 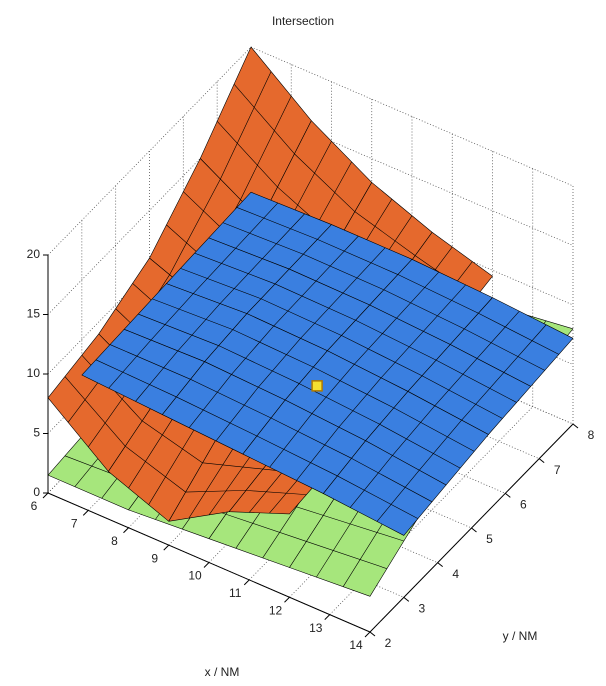 What do you see at coordinates (317, 386) in the screenshot?
I see `intersection-marker` at bounding box center [317, 386].